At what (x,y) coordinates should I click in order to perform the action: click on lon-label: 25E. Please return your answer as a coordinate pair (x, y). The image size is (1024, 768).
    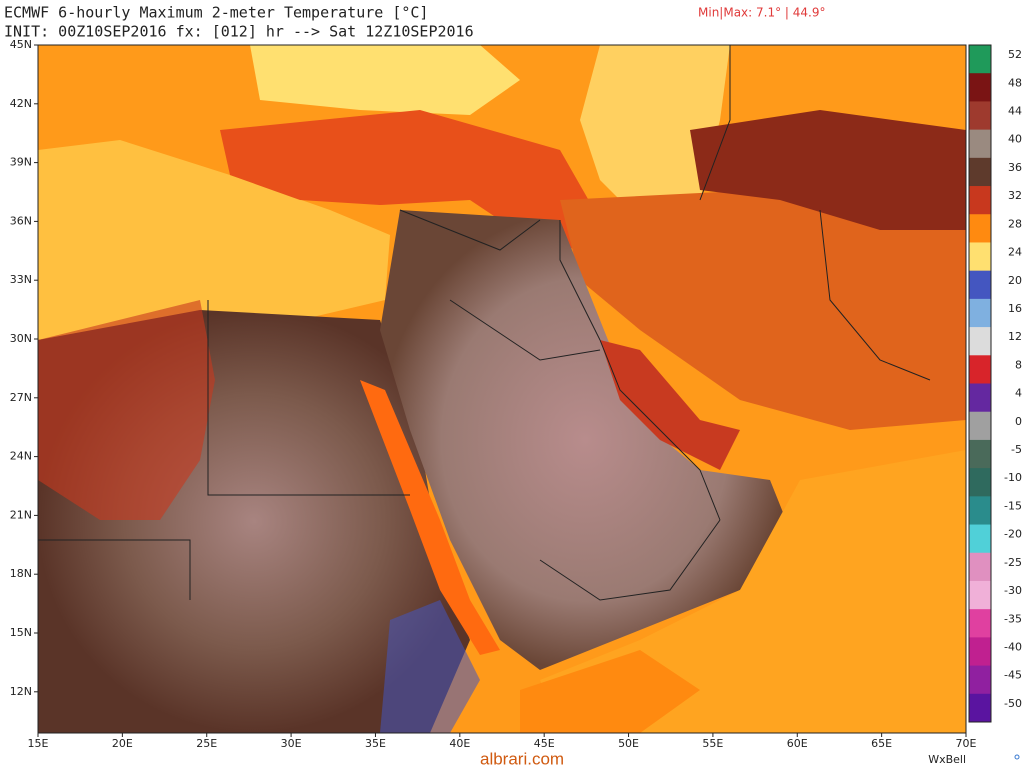
    Looking at the image, I should click on (206, 743).